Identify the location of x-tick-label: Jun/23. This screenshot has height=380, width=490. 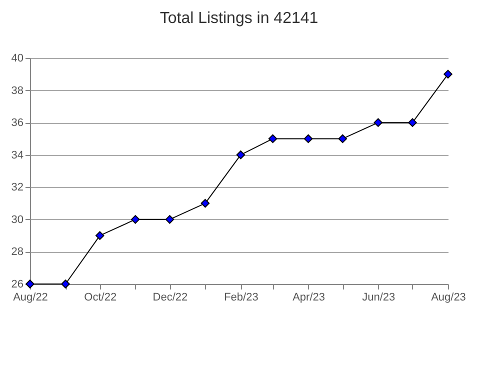
(379, 298).